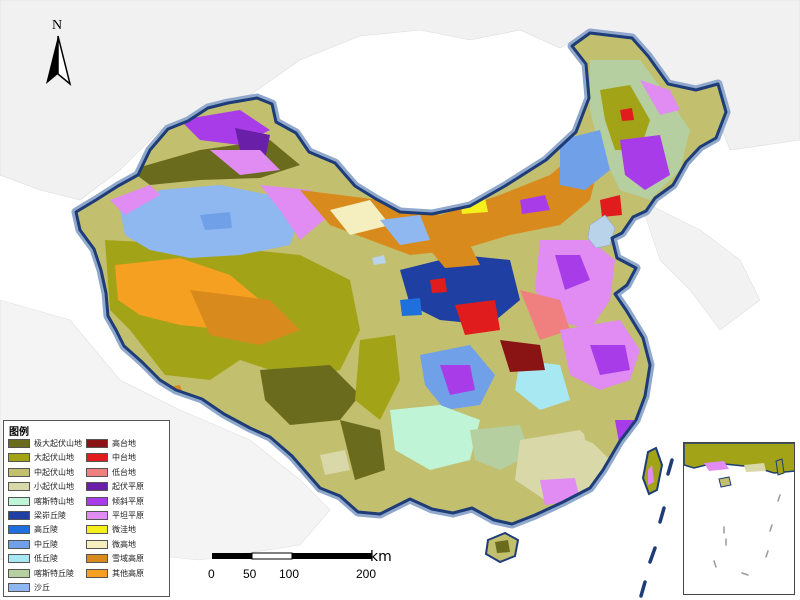 The width and height of the screenshot is (800, 600). What do you see at coordinates (124, 544) in the screenshot?
I see `legend-label: 微高地` at bounding box center [124, 544].